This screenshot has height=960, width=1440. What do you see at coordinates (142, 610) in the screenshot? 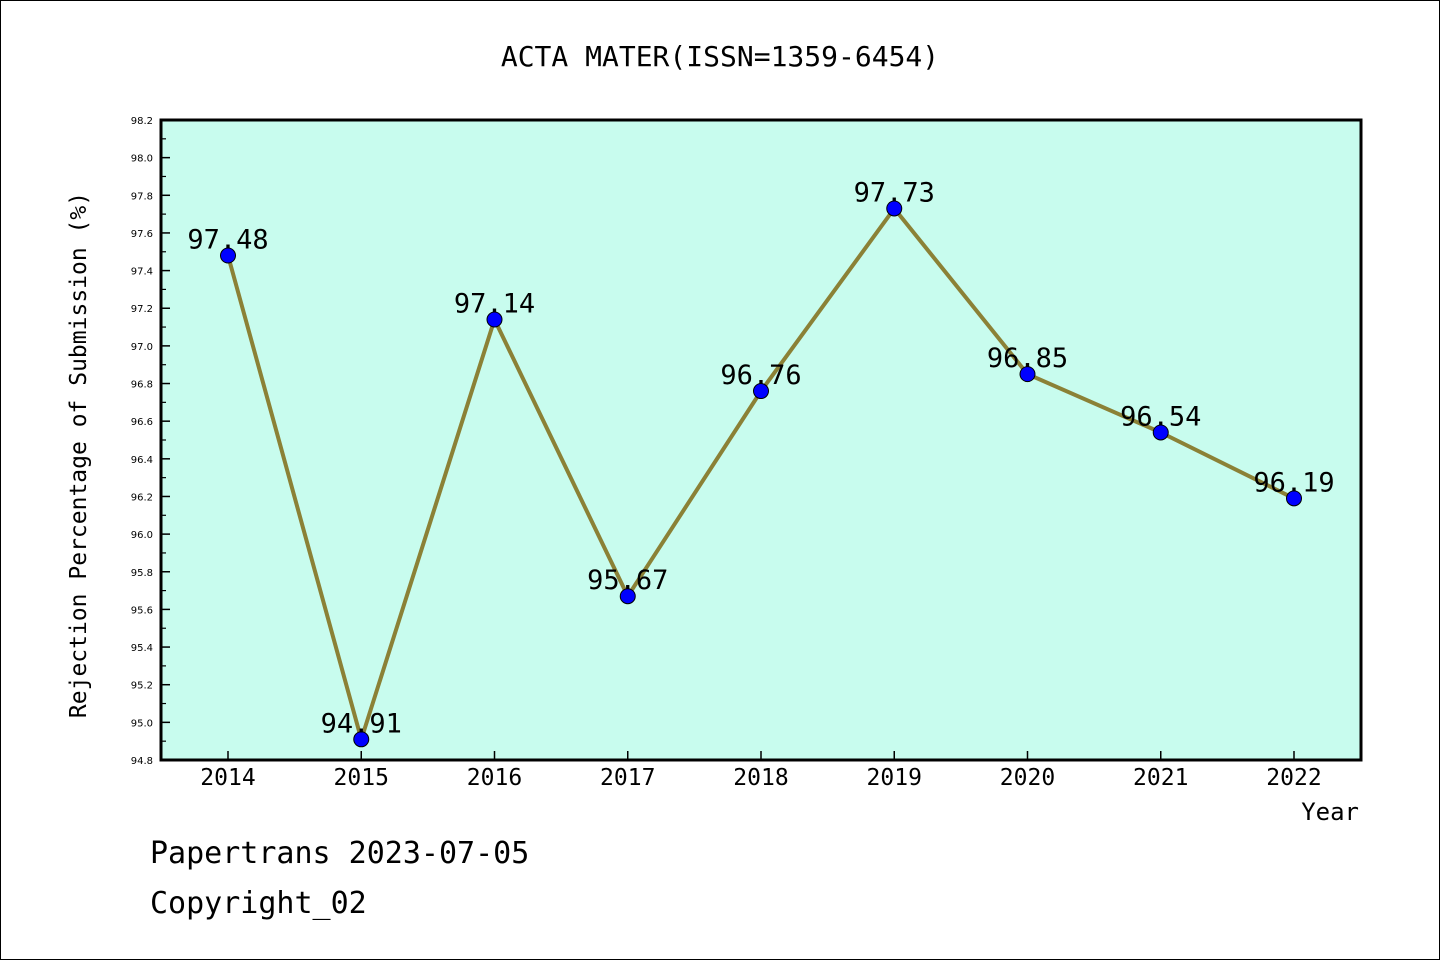
I see `y-tick-label: 95.6` at bounding box center [142, 610].